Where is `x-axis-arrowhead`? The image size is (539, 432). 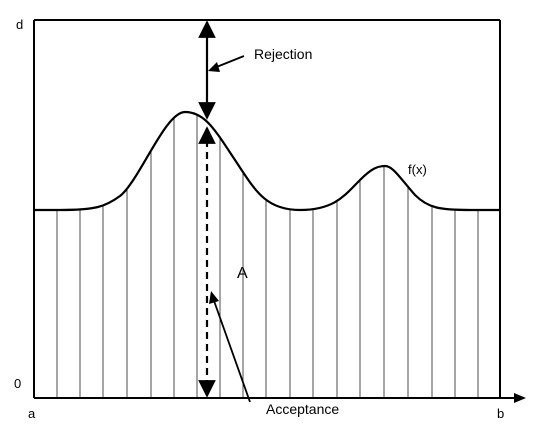
x-axis-arrowhead is located at coordinates (520, 398).